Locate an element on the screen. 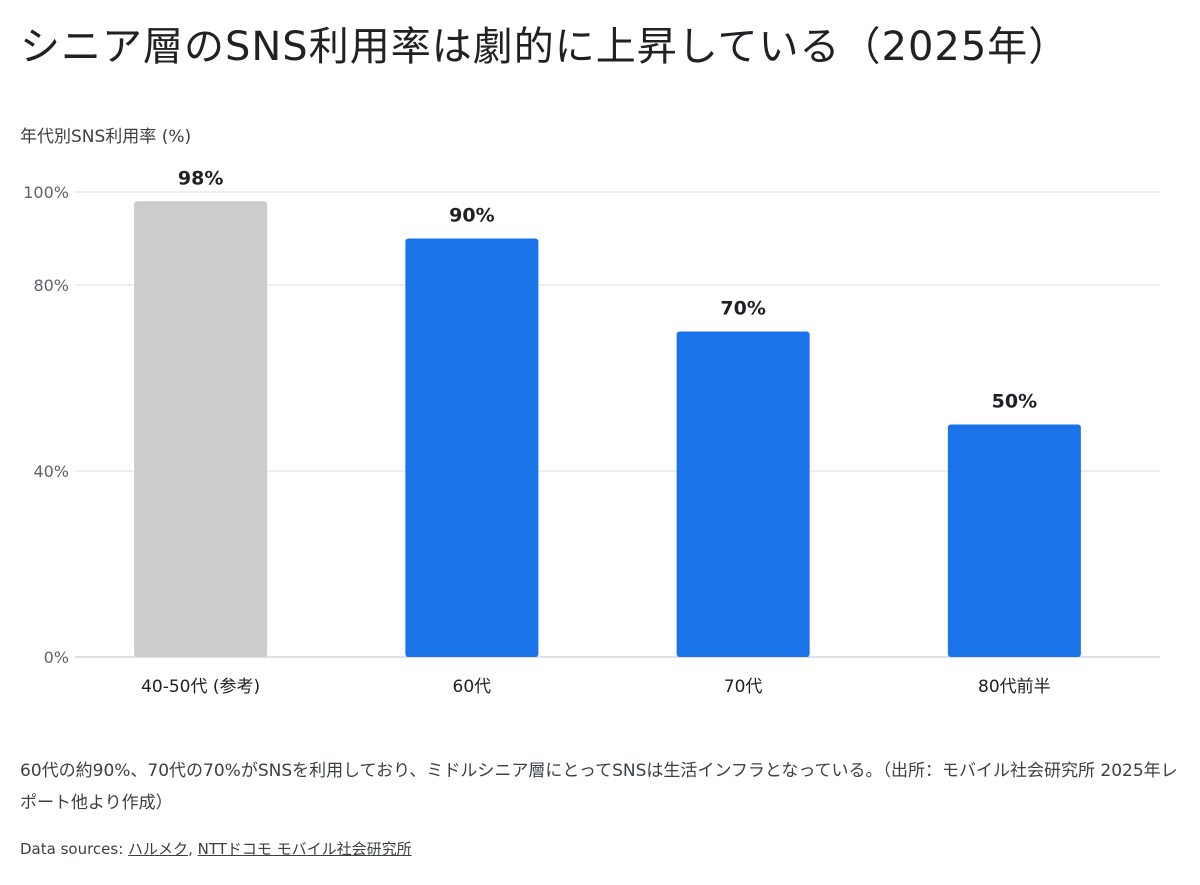 Image resolution: width=1200 pixels, height=885 pixels. y-tick-label: 0% is located at coordinates (56, 657).